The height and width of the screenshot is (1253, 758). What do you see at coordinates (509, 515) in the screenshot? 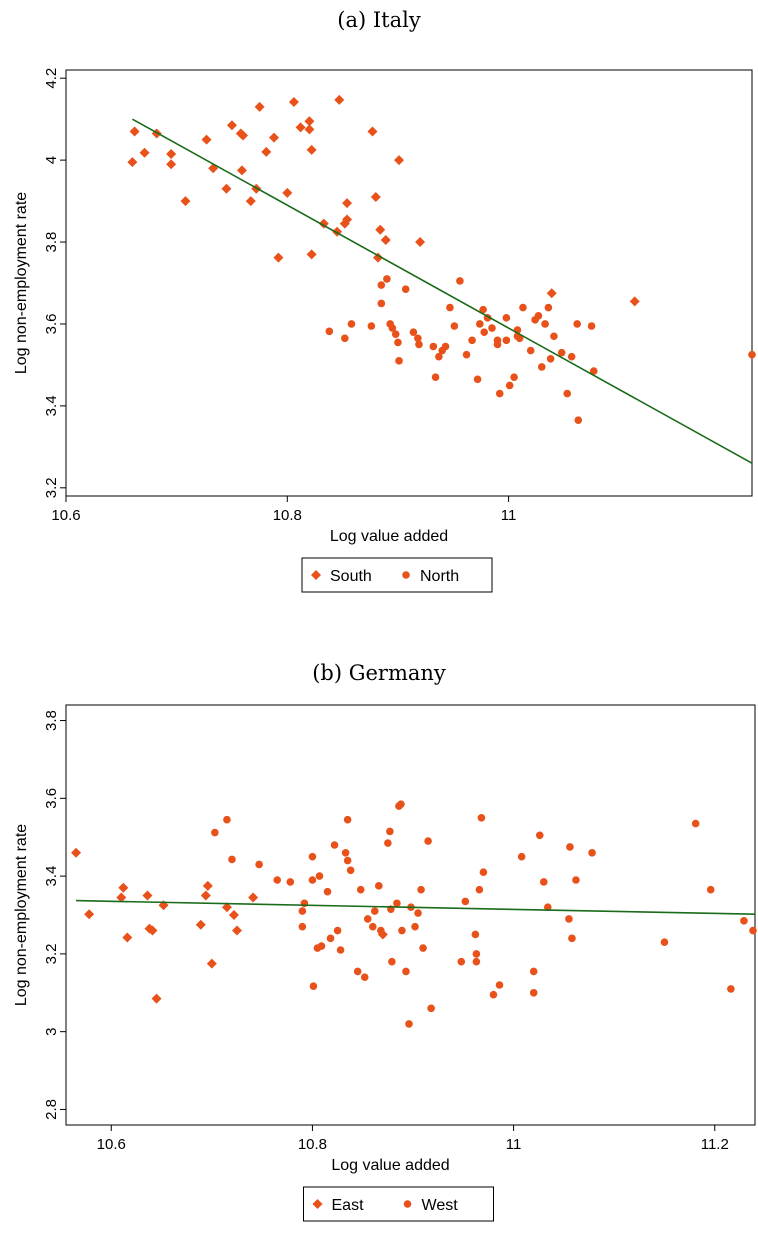
I see `italy-x-tick-label-11: 11` at bounding box center [509, 515].